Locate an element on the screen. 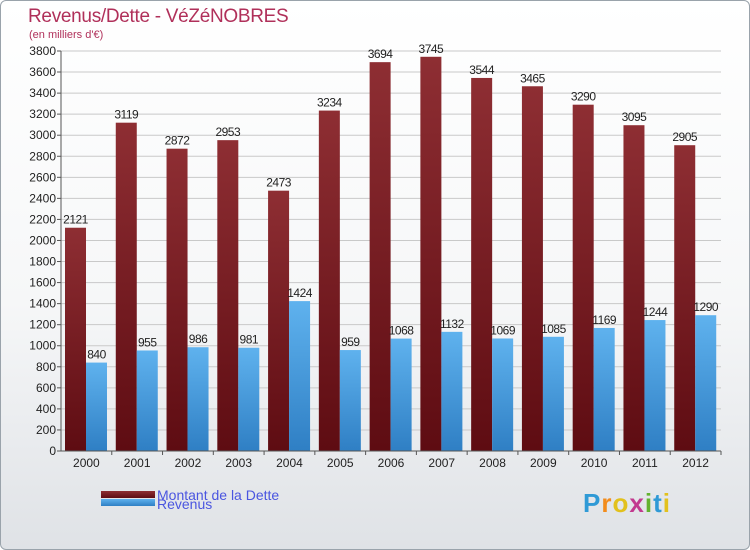 This screenshot has width=750, height=550. data-label: 3234 is located at coordinates (330, 103).